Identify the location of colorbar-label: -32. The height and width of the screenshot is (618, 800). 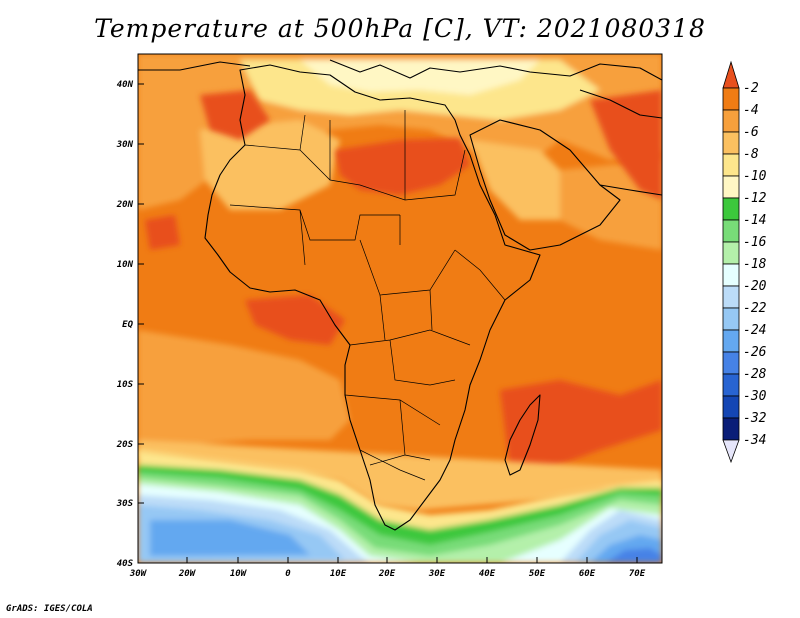
(755, 418).